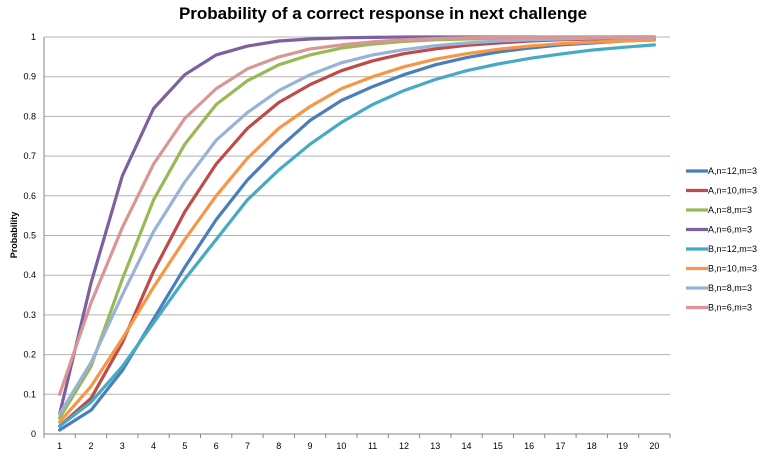 This screenshot has height=454, width=765. What do you see at coordinates (435, 446) in the screenshot?
I see `x-tick-label: 13` at bounding box center [435, 446].